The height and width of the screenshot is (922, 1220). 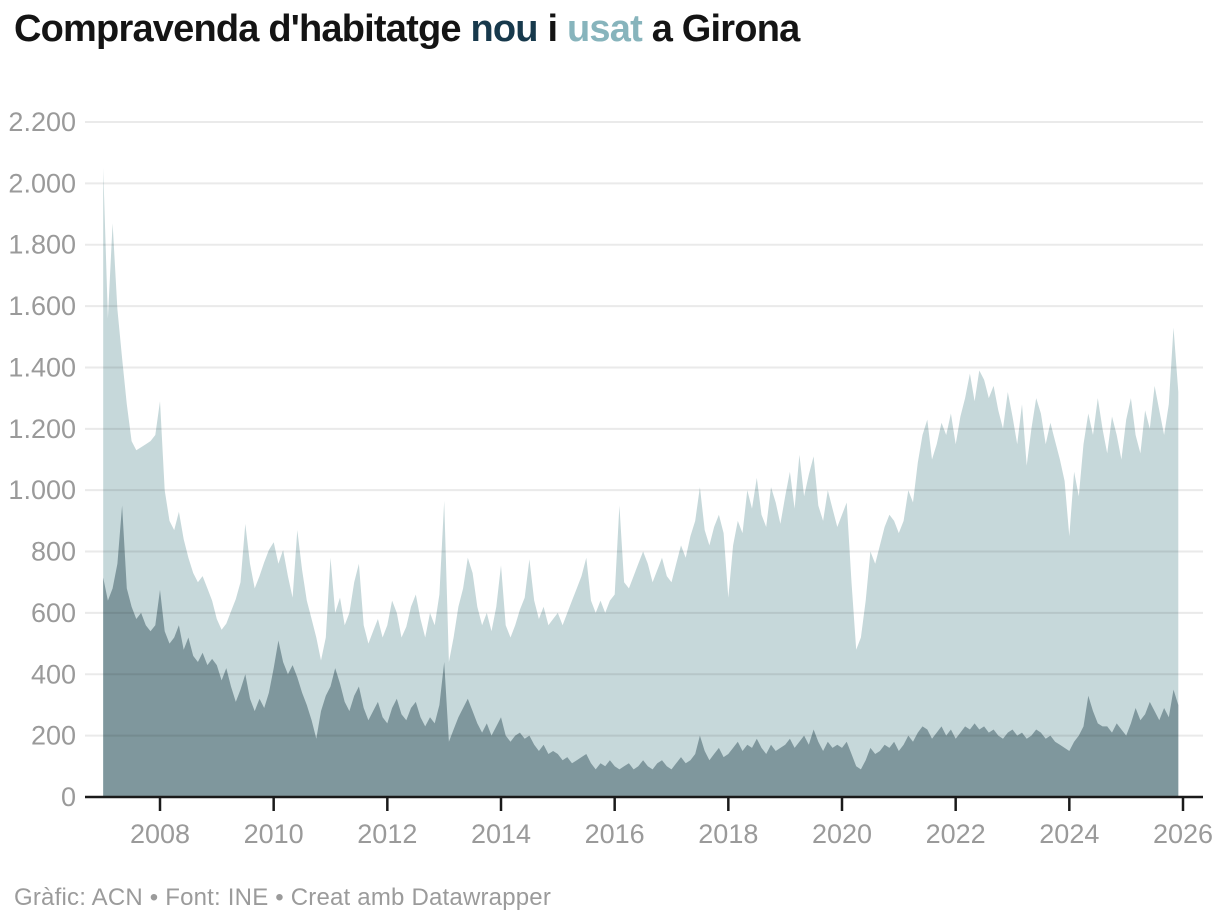 What do you see at coordinates (42, 367) in the screenshot?
I see `y-tick-label: 1.400` at bounding box center [42, 367].